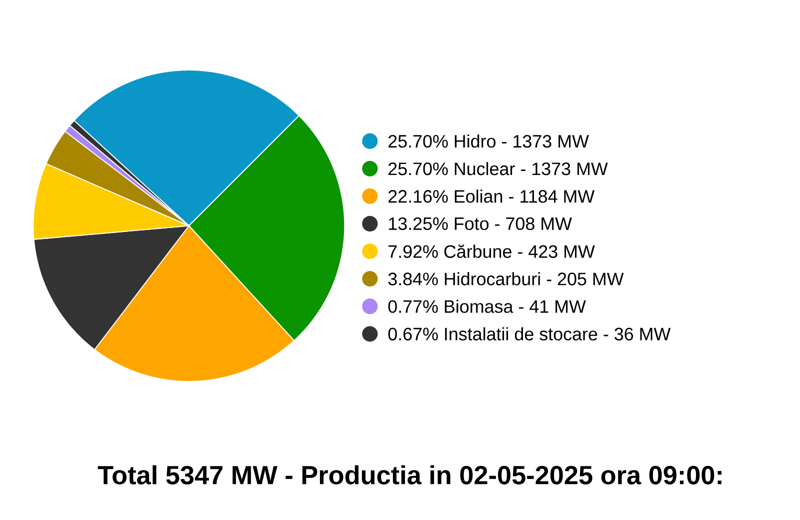  I want to click on legend-label: 7.92% Cărbune - 423 MW, so click(491, 251).